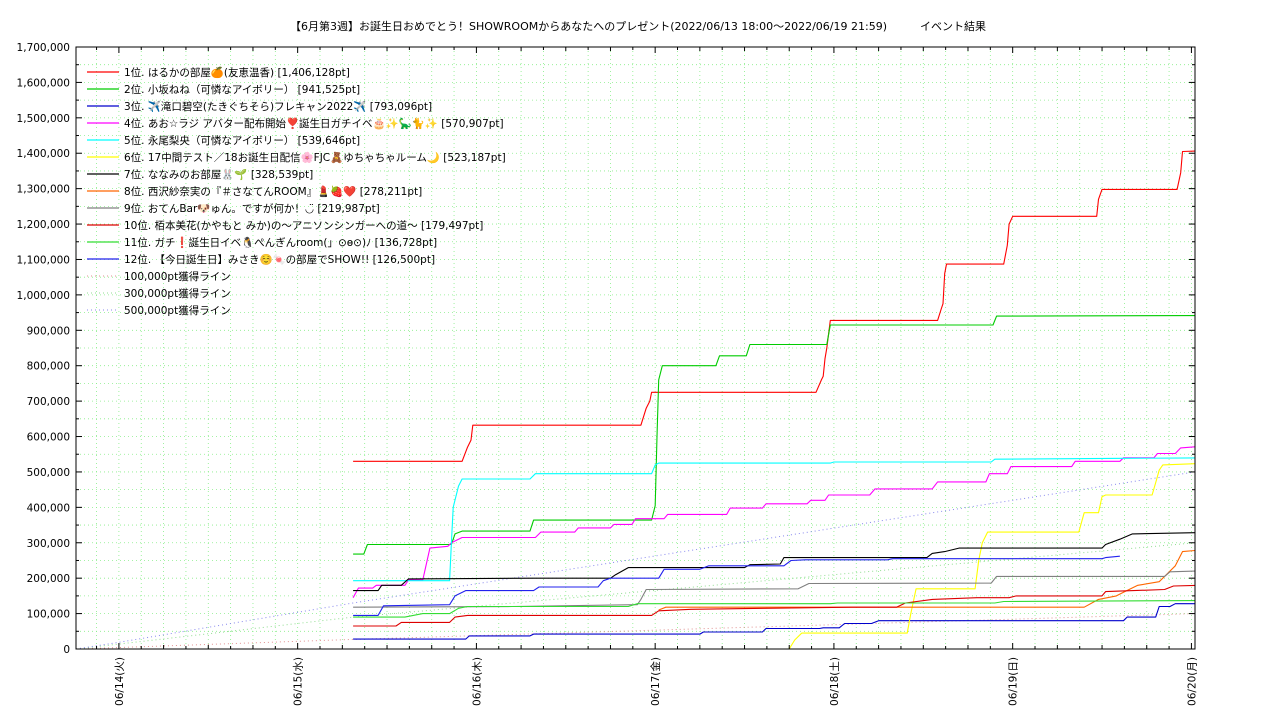 This screenshot has width=1280, height=720. I want to click on y-tick-label: 100,000, so click(48, 615).